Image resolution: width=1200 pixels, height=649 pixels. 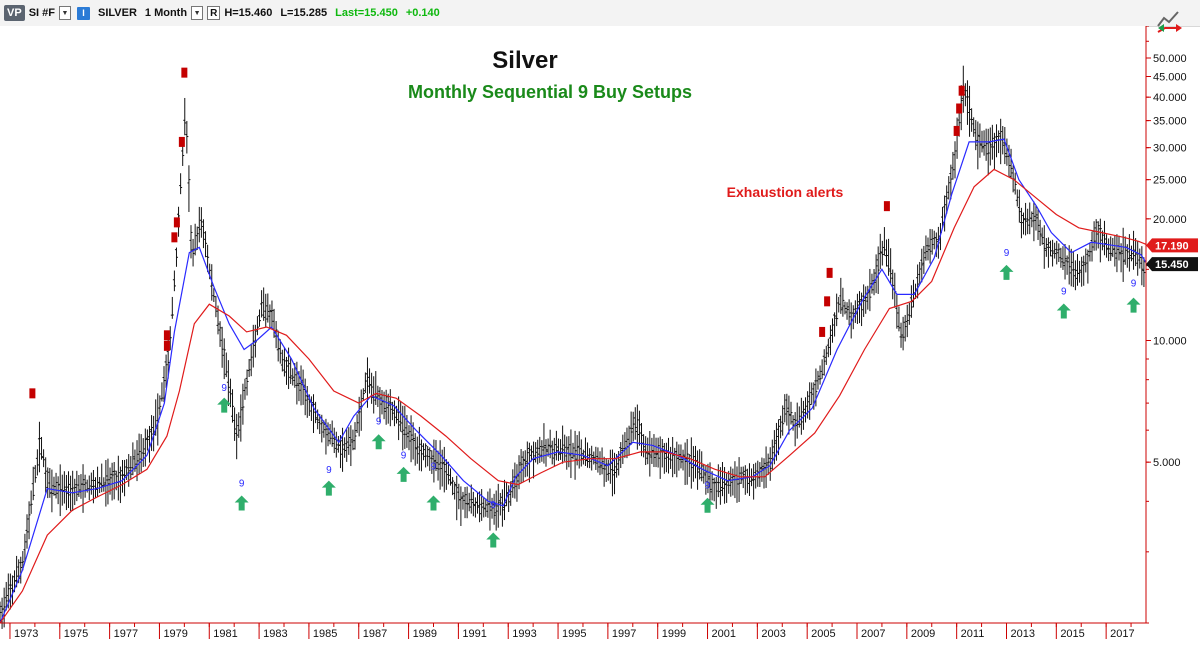 I want to click on x-tick-label: 1999, so click(x=674, y=634).